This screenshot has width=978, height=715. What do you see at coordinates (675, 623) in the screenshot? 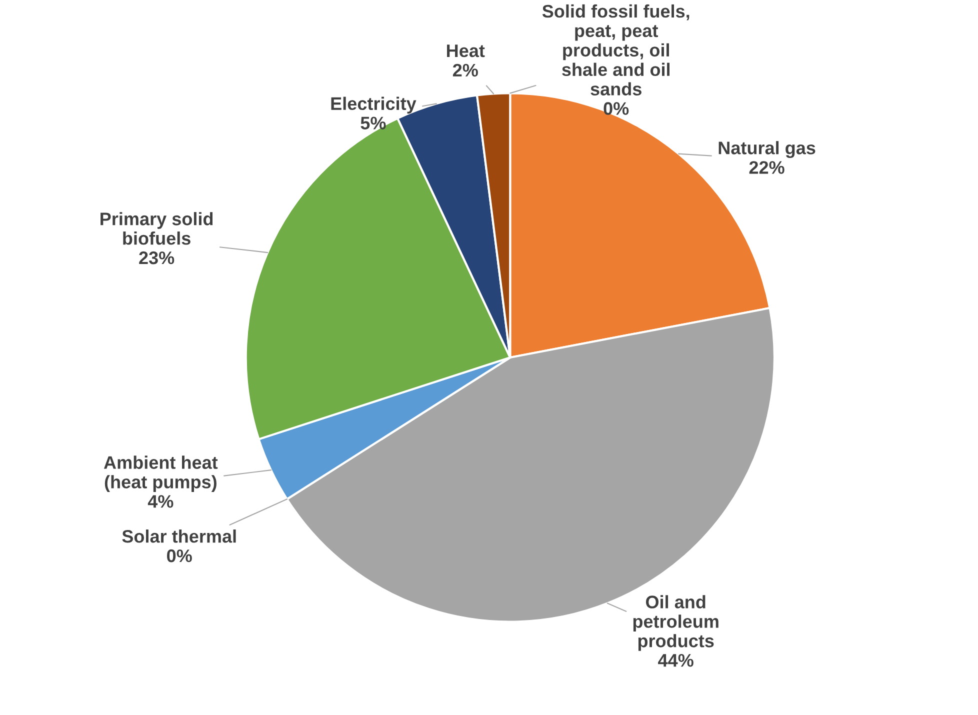
I see `slice-label: Oil and petroleum products` at bounding box center [675, 623].